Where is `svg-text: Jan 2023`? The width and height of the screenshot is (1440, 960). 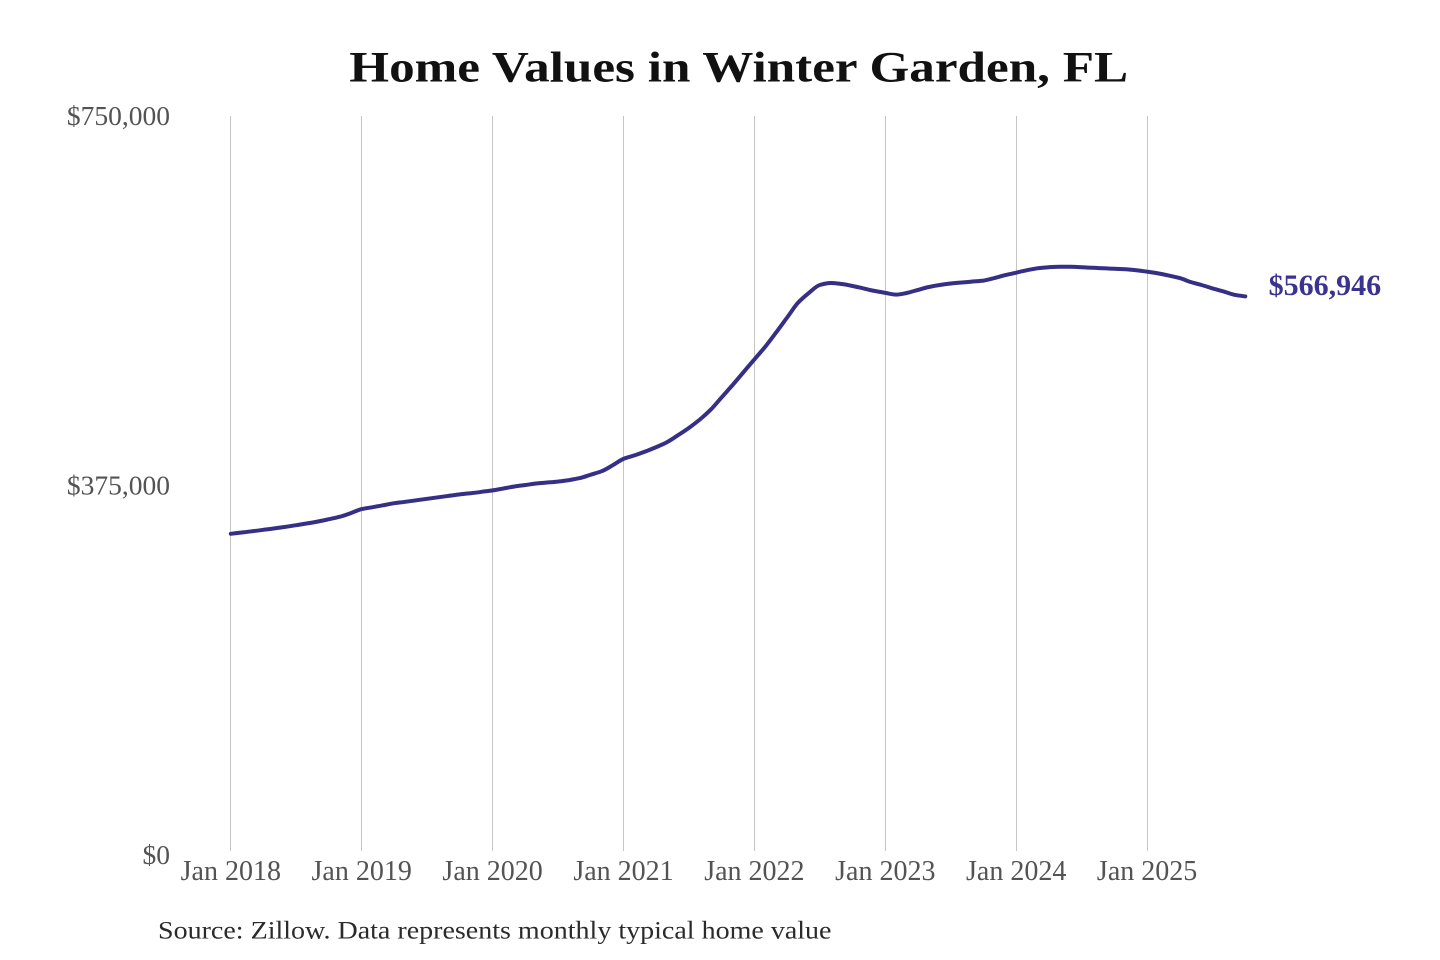
svg-text: Jan 2023 is located at coordinates (885, 871).